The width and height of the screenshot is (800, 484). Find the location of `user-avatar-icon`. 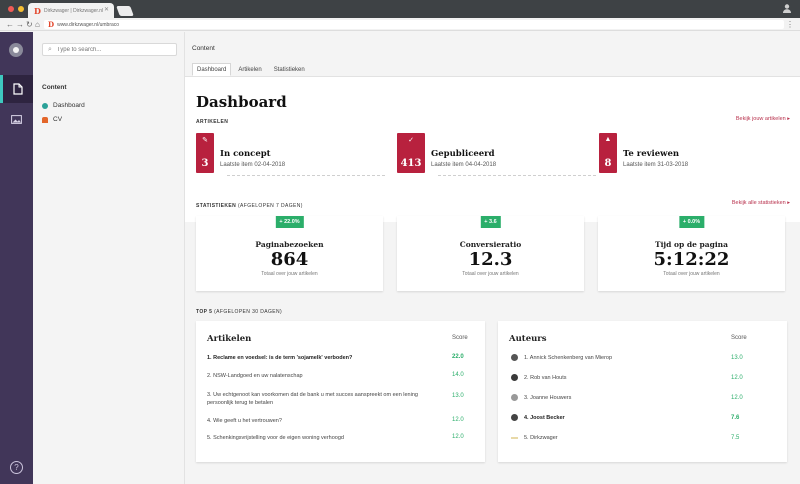

user-avatar-icon is located at coordinates (16, 50).